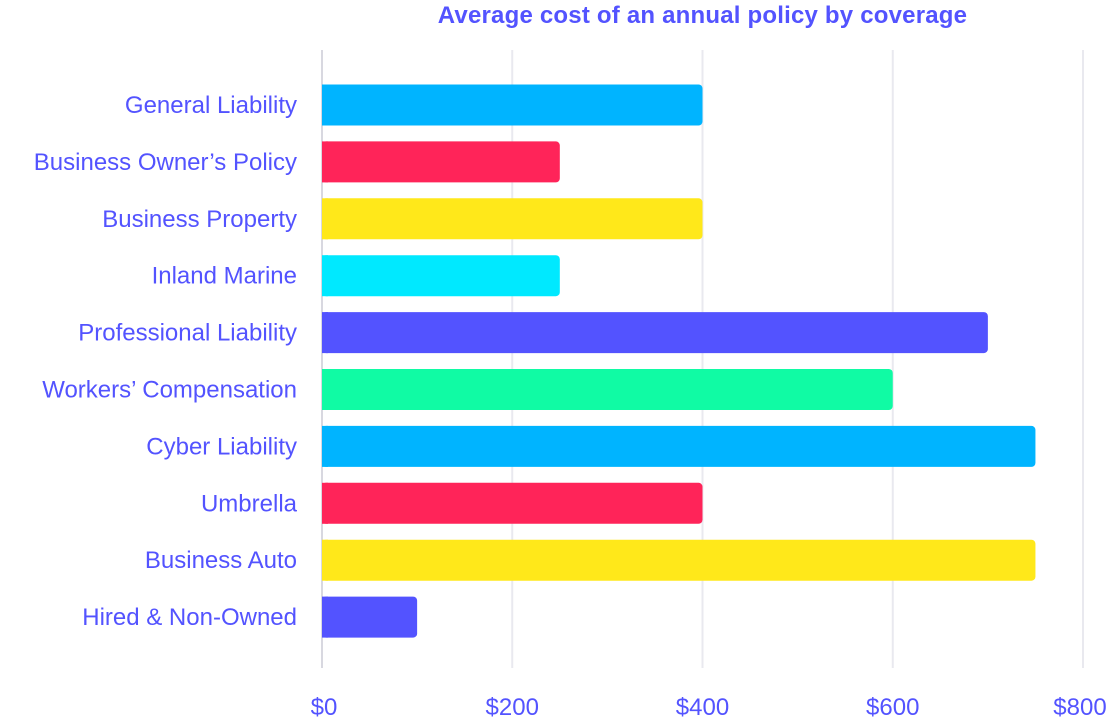 This screenshot has width=1120, height=724. What do you see at coordinates (370, 617) in the screenshot?
I see `bar-hired-non-owned` at bounding box center [370, 617].